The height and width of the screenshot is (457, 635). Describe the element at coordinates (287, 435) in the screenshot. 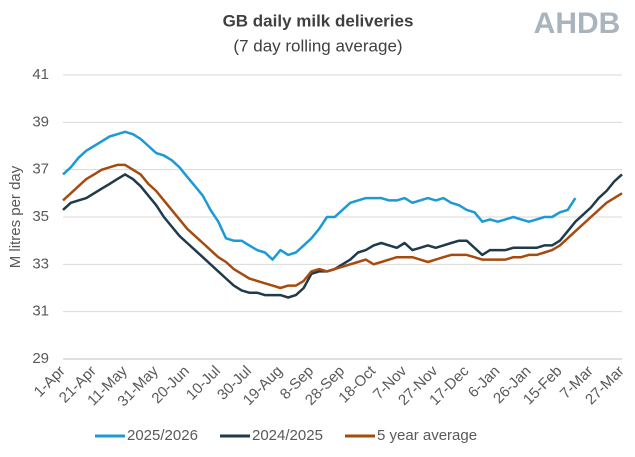

I see `legend-label: 2024/2025` at that location.